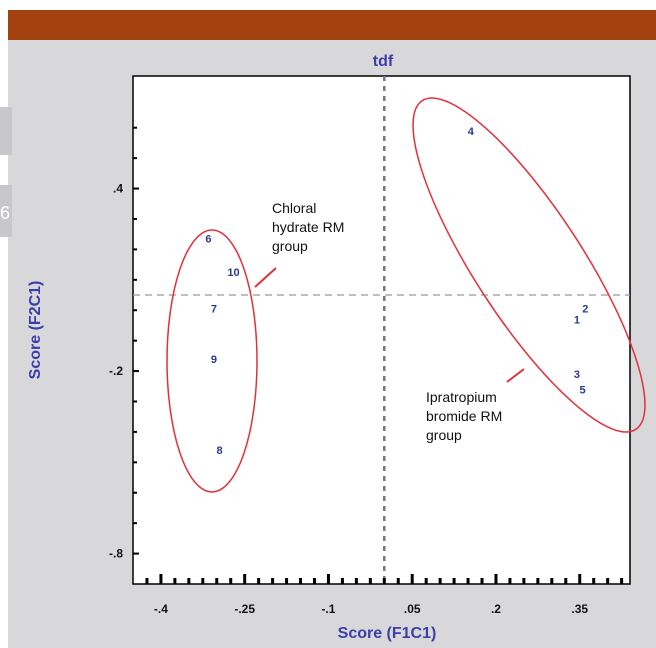 The image size is (656, 648). I want to click on x-tick-label: -.25, so click(244, 609).